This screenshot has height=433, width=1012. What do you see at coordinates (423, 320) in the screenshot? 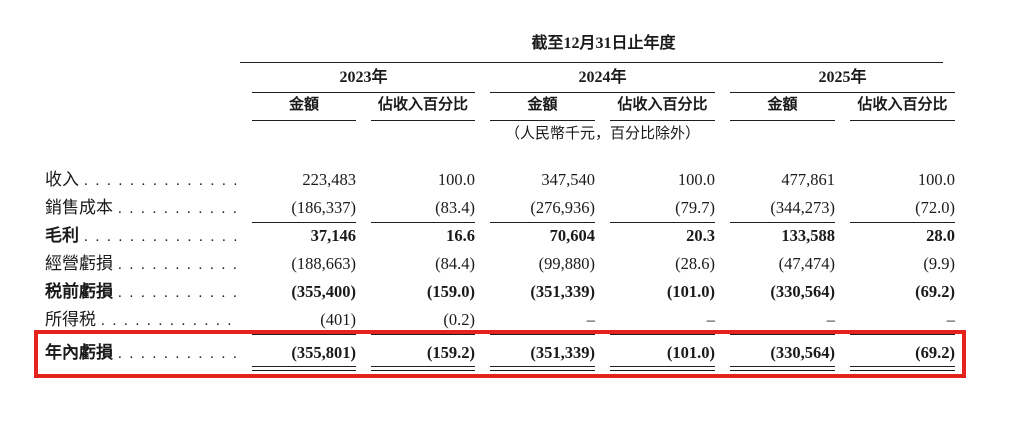
I see `cell-value: (0.2)` at bounding box center [423, 320].